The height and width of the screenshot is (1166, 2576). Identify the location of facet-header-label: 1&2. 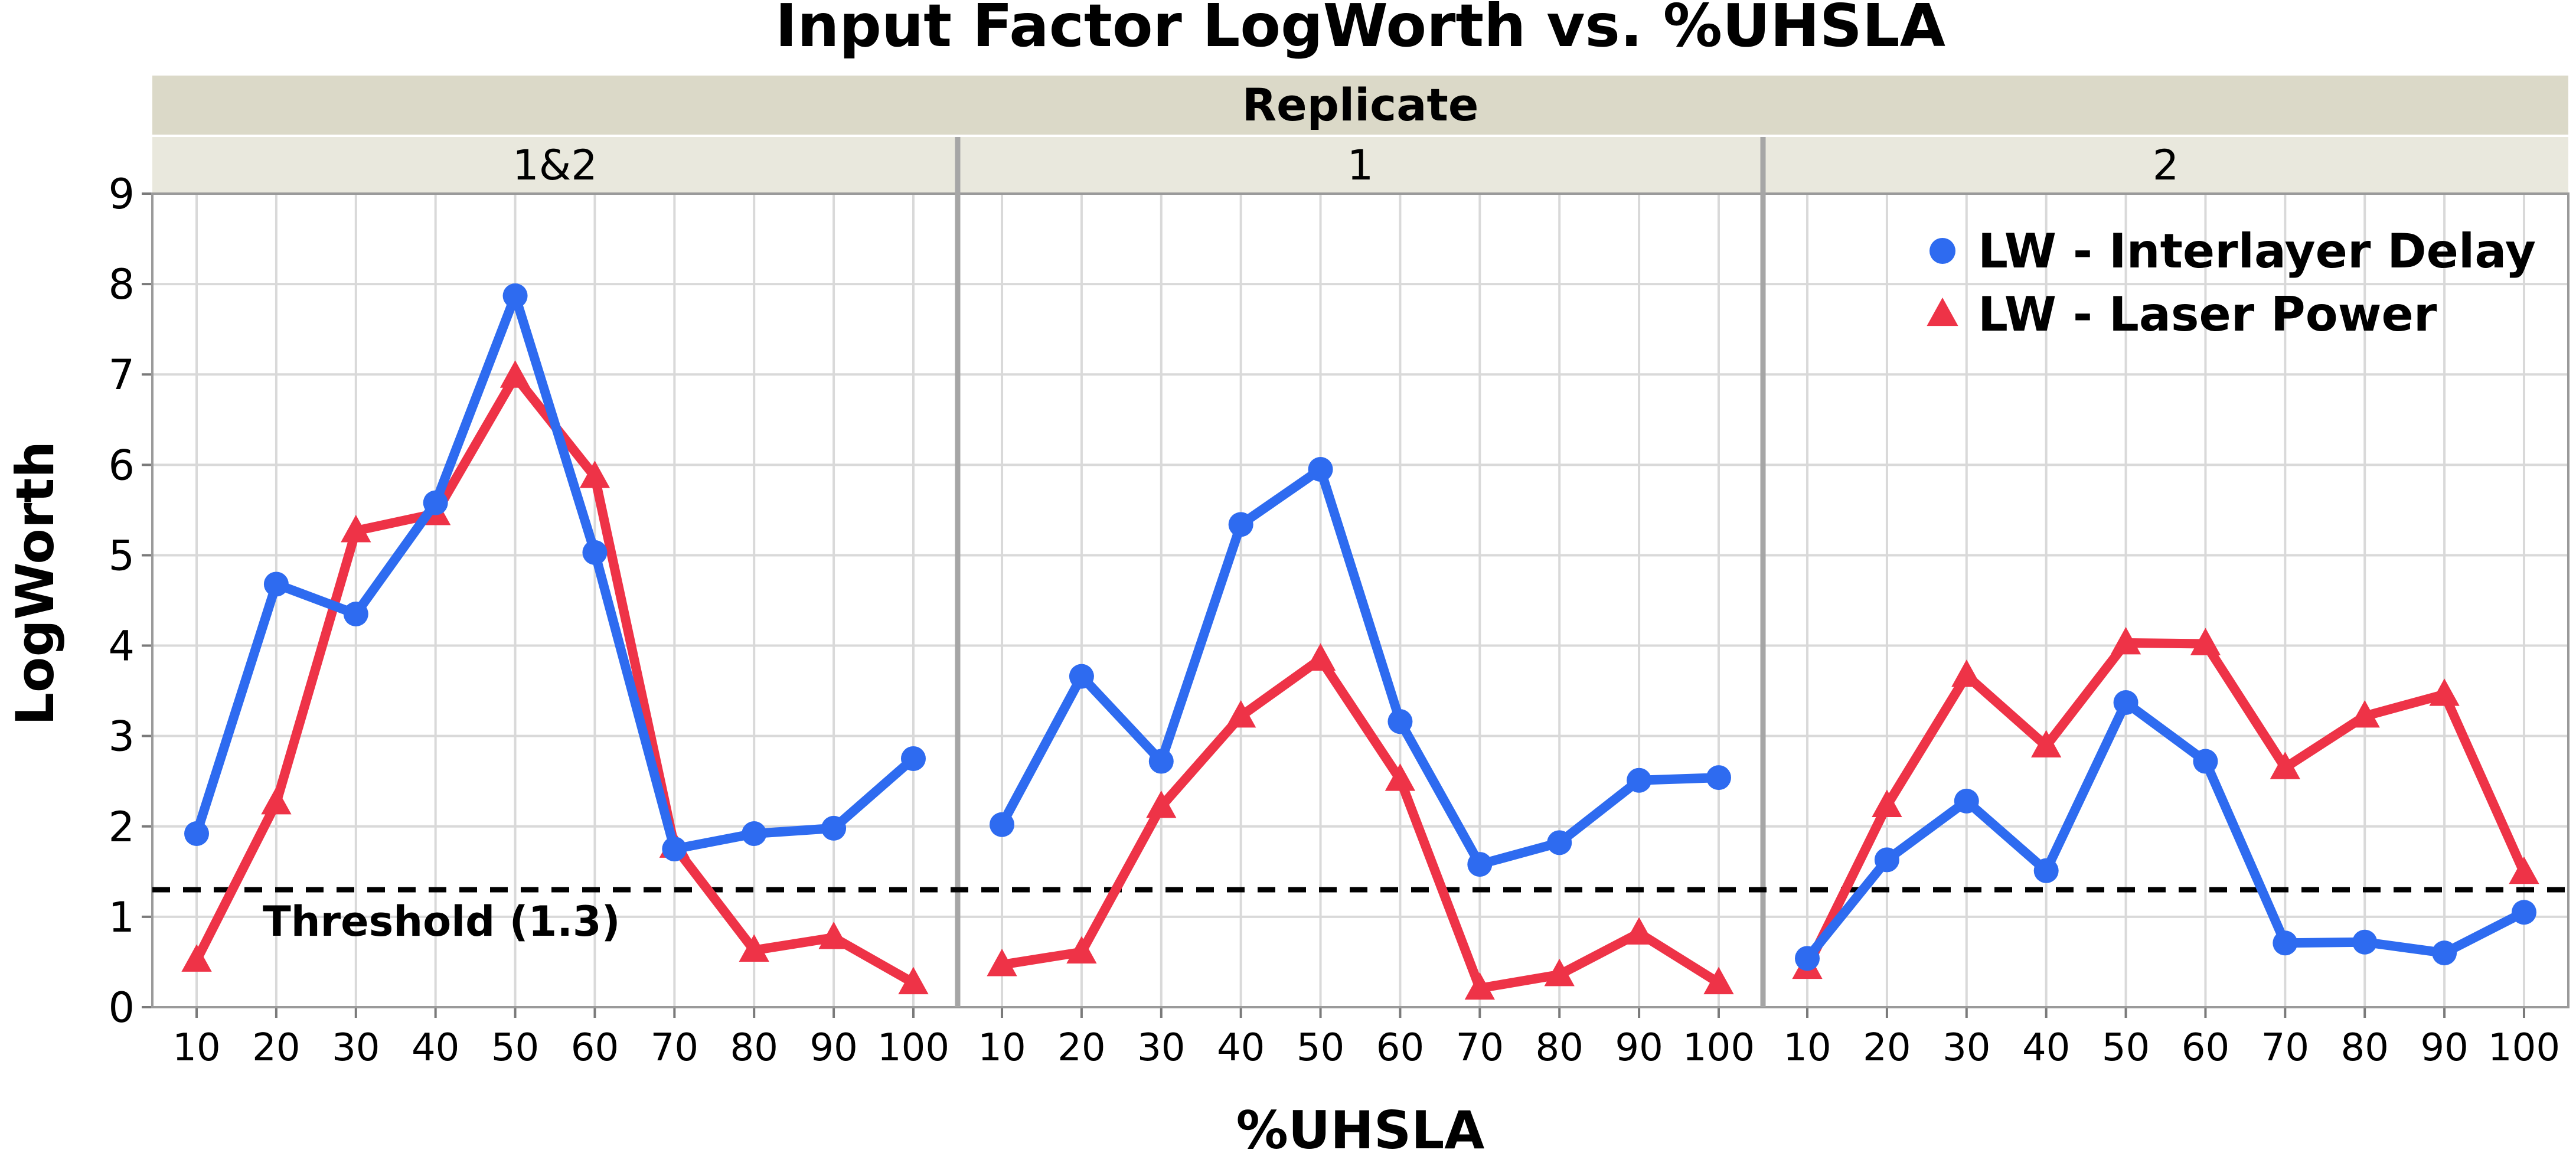
(555, 165).